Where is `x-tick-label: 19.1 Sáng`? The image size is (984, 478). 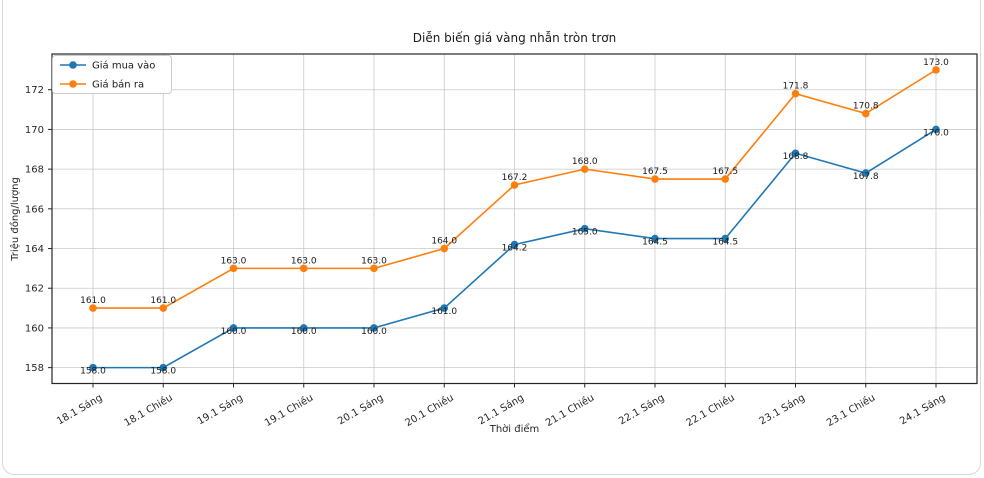
x-tick-label: 19.1 Sáng is located at coordinates (220, 410).